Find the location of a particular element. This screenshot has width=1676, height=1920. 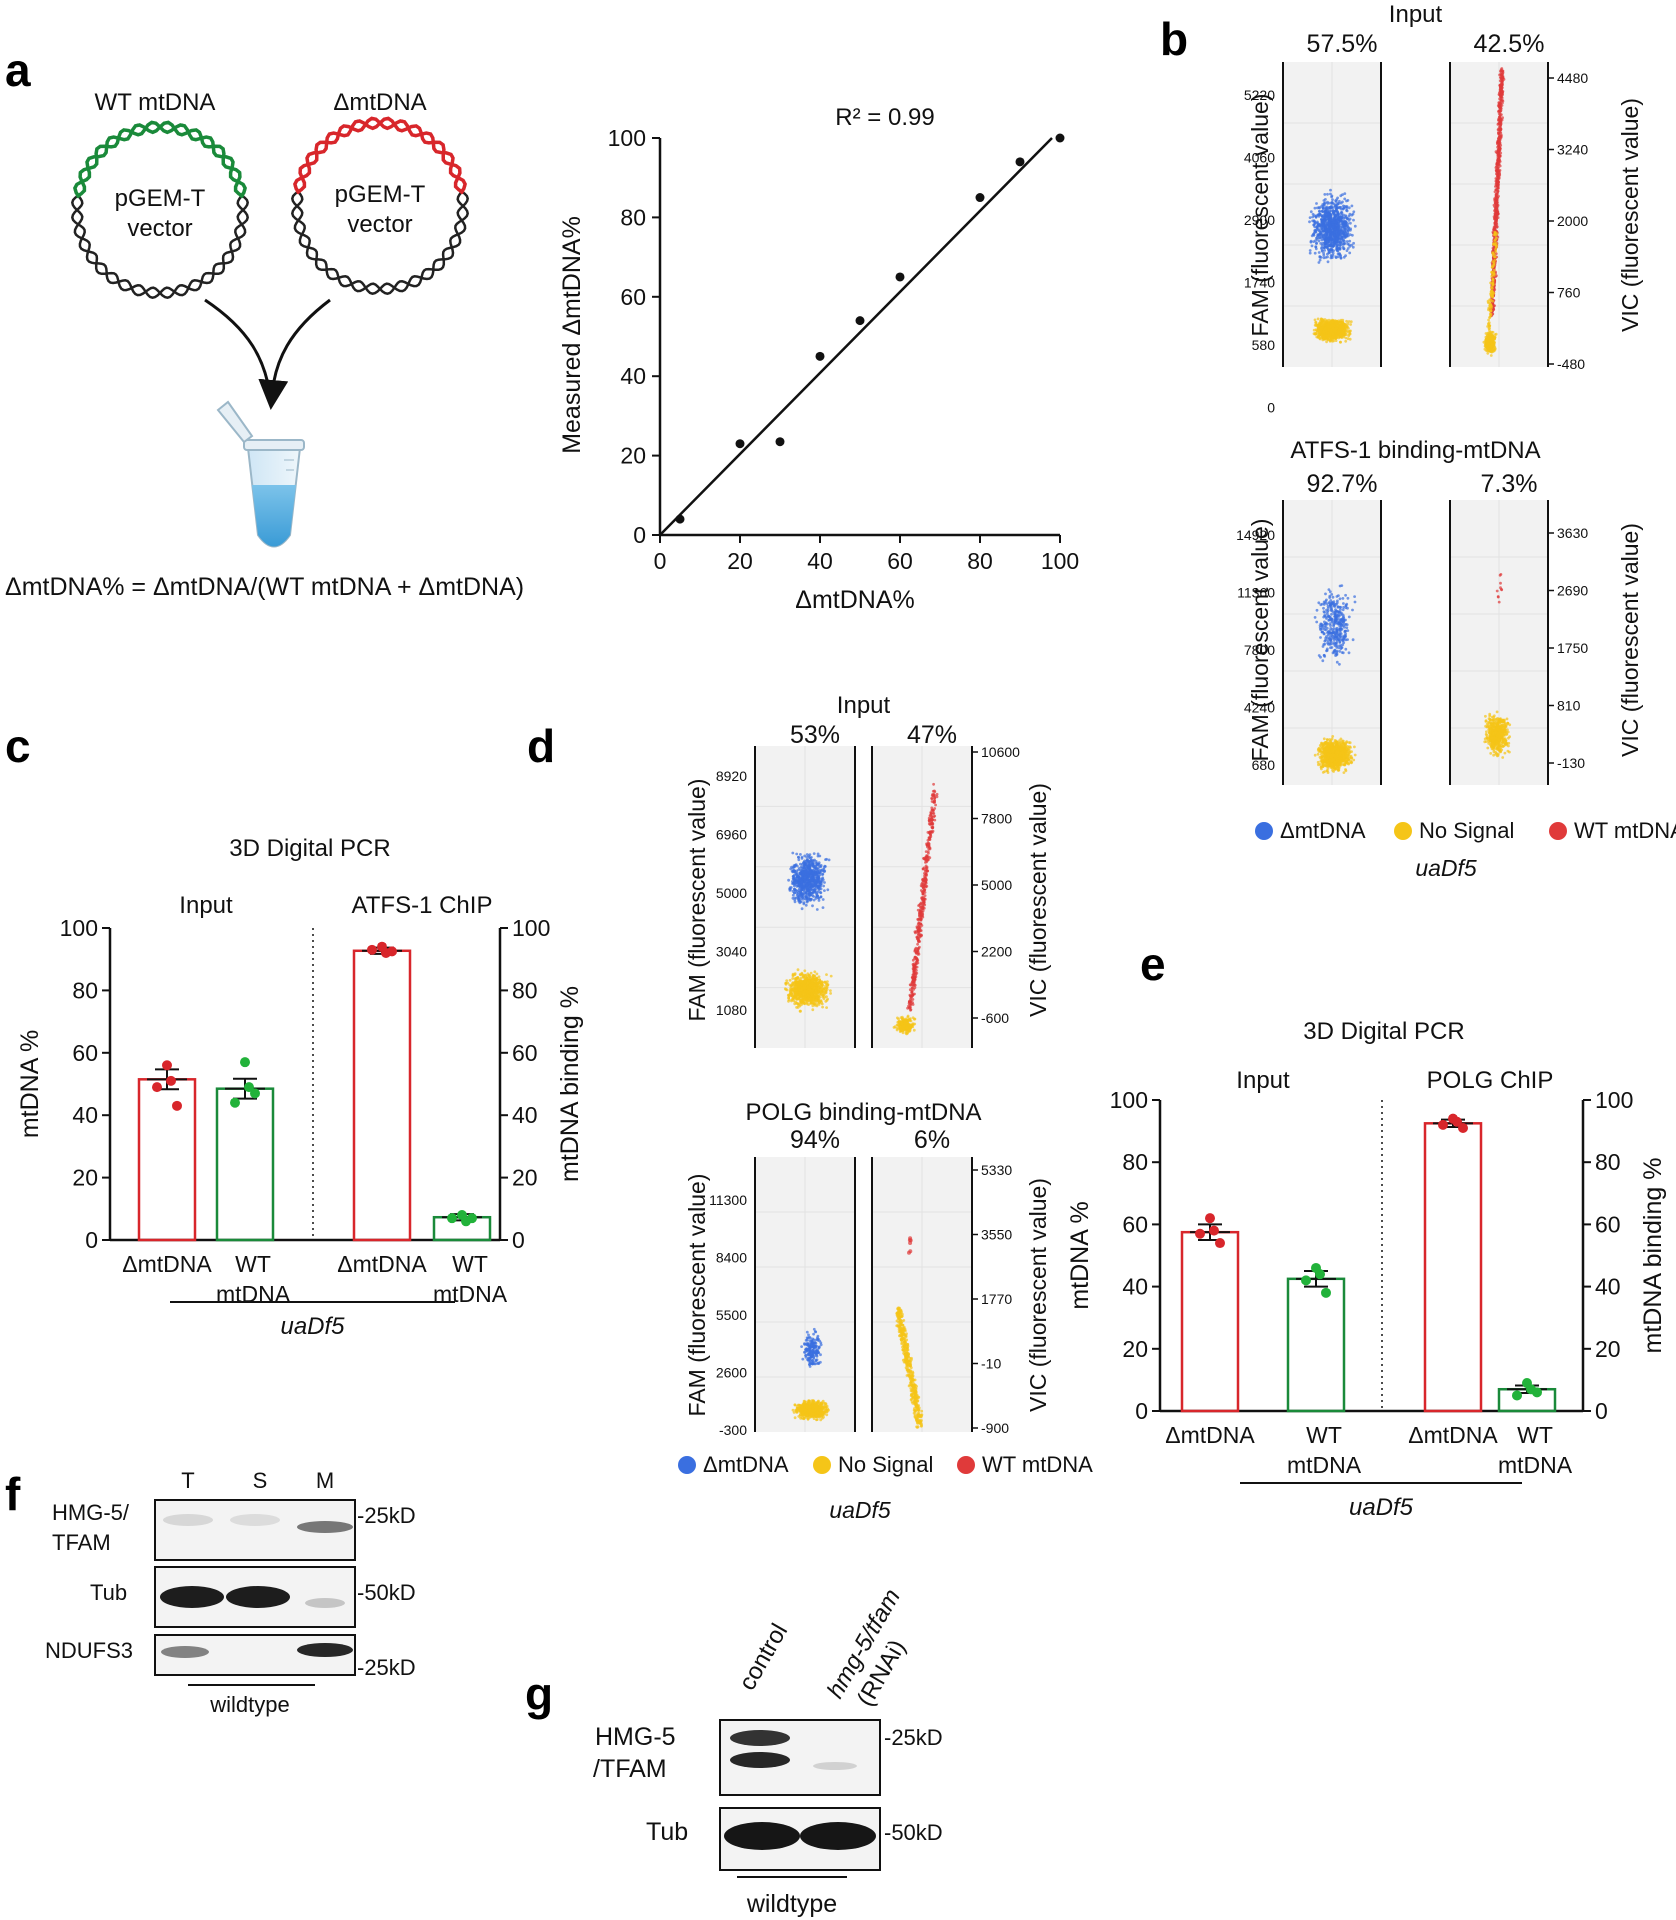

strain-label: uaDf5 is located at coordinates (312, 1326).